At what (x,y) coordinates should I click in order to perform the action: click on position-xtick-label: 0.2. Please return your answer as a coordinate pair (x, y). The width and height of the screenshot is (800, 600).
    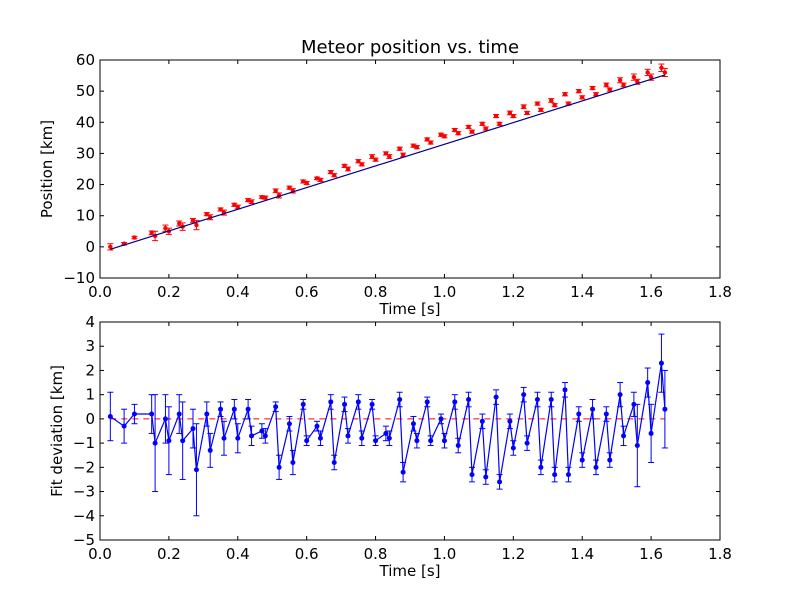
    Looking at the image, I should click on (169, 292).